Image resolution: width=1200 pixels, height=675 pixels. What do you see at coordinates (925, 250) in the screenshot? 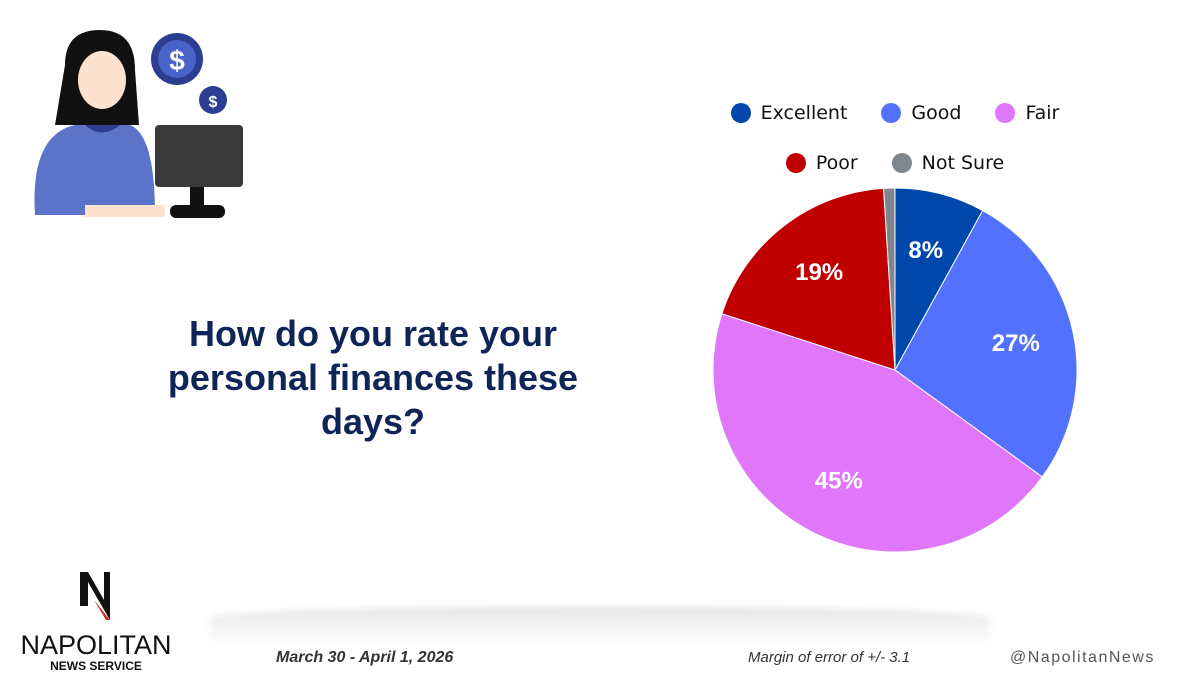
I see `data-label: 8%` at bounding box center [925, 250].